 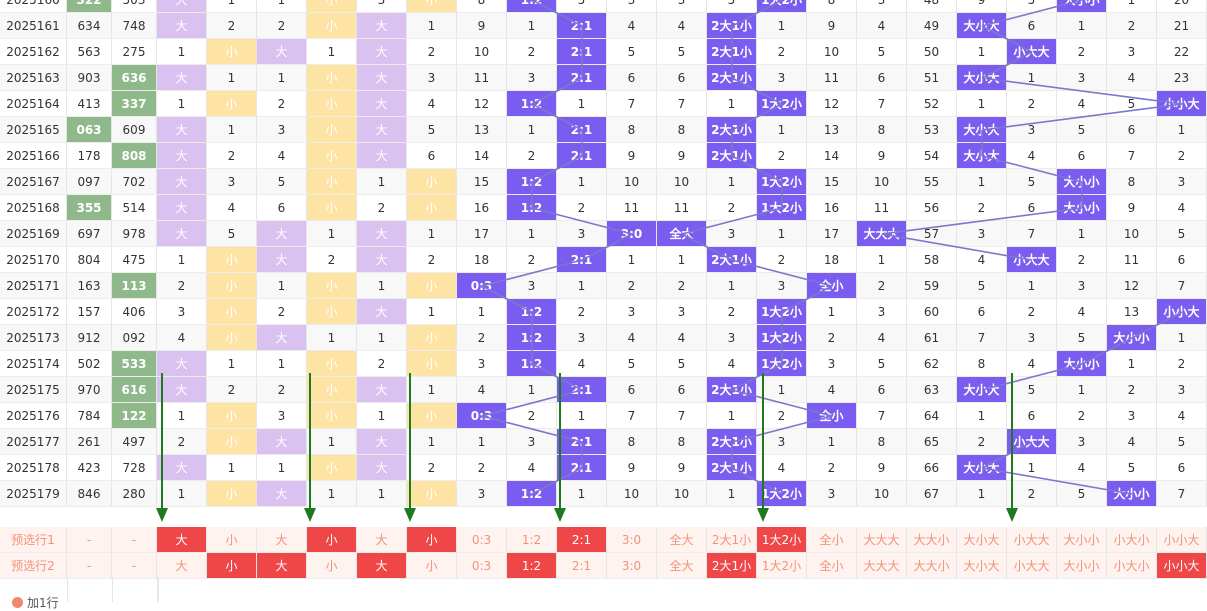 I want to click on table-cell: 2:1, so click(x=582, y=468).